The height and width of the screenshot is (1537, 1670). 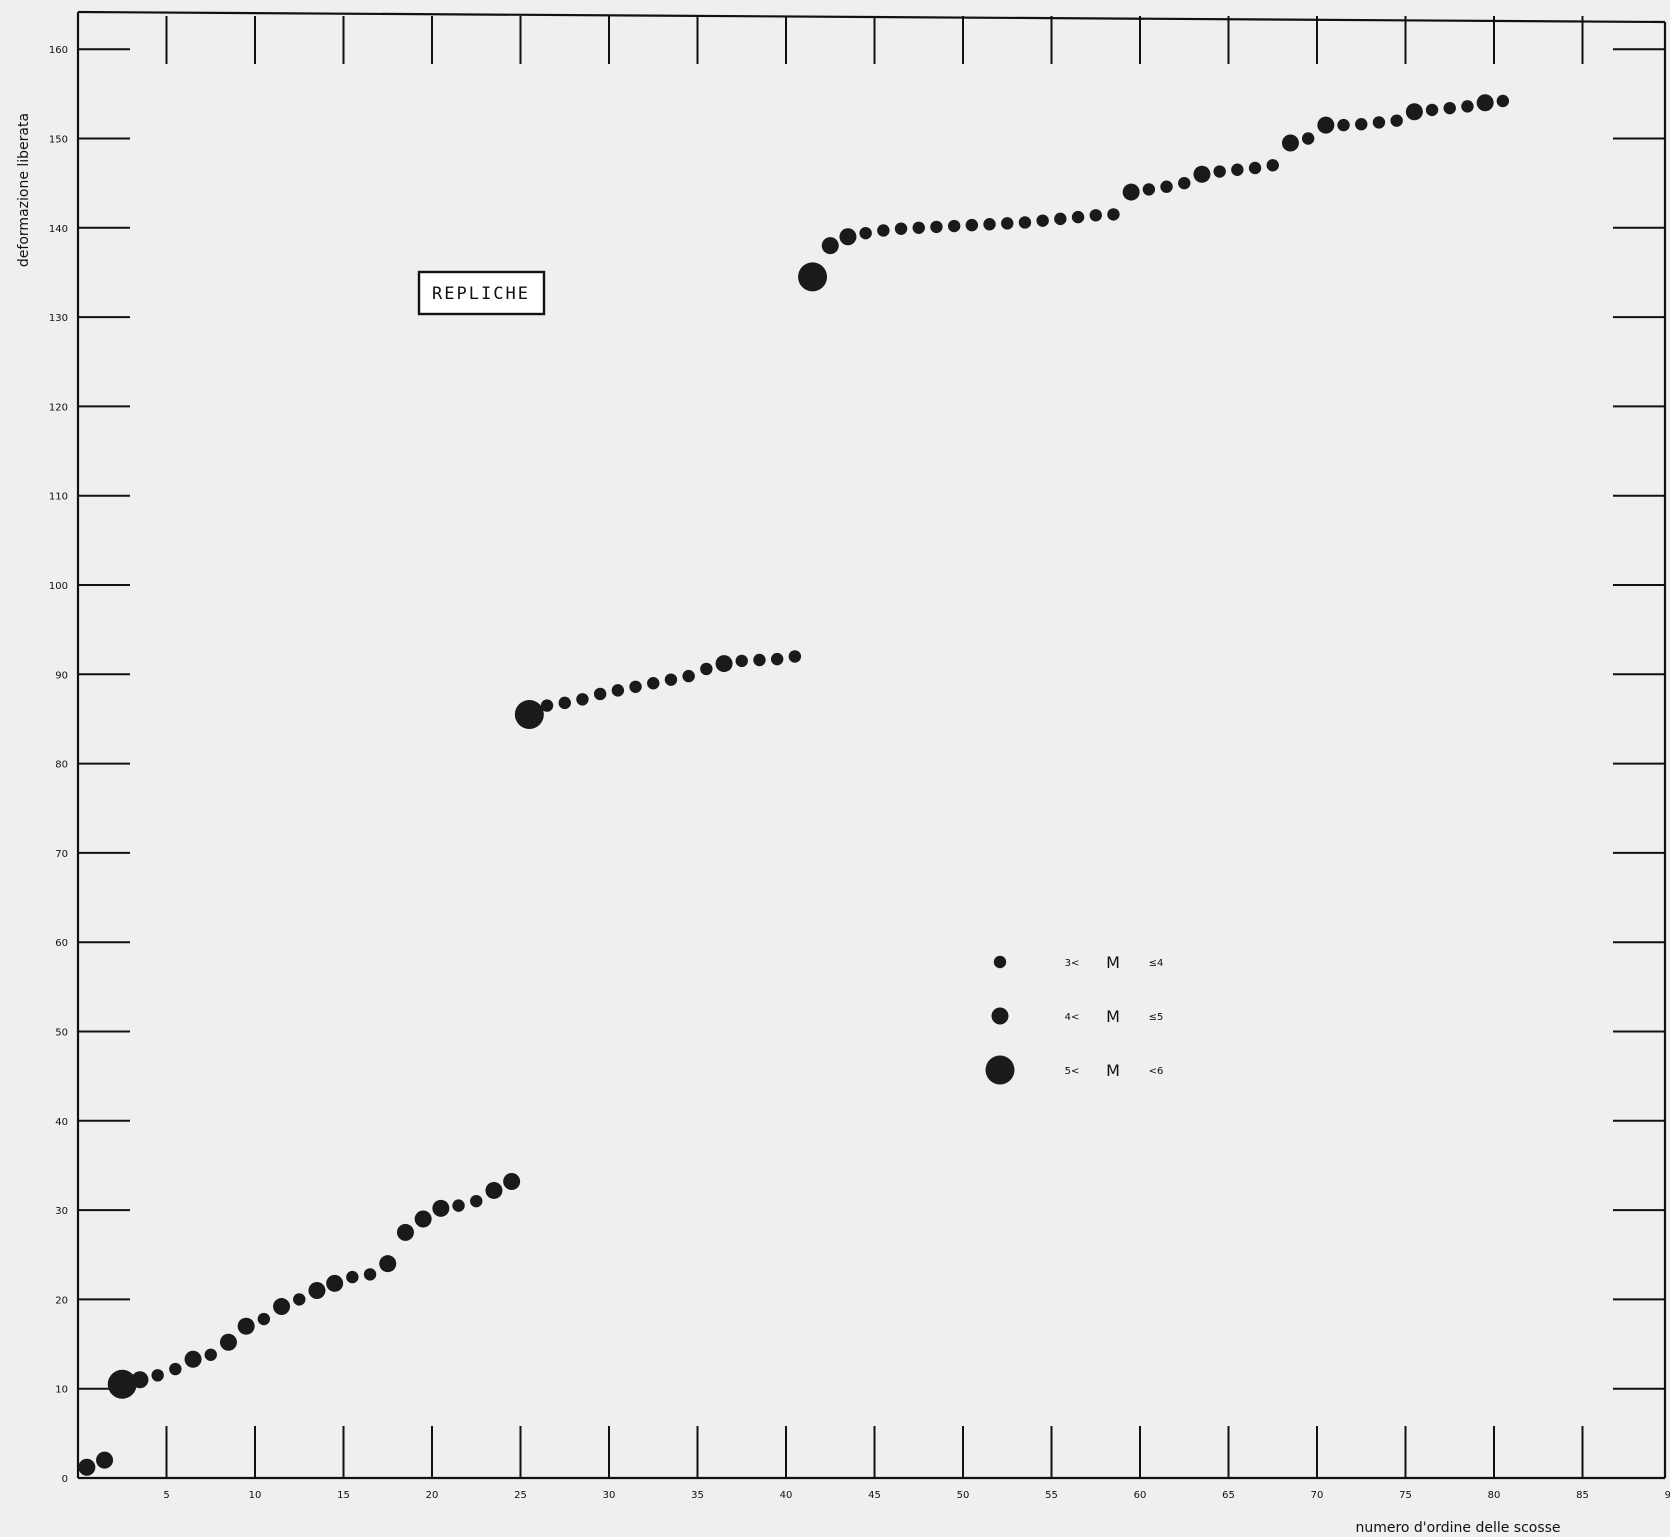 I want to click on legend-range-high: <6, so click(x=1156, y=1071).